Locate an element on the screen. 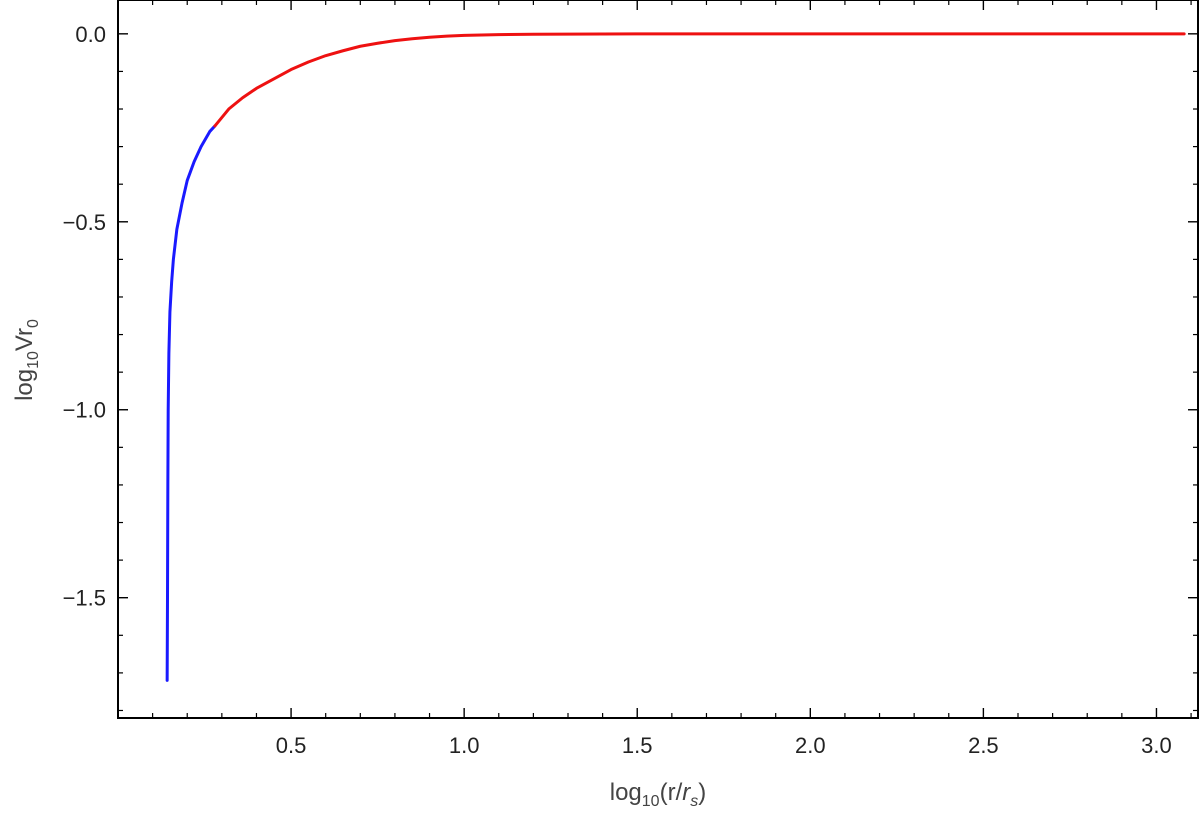  x-tick-label: 2.5 is located at coordinates (983, 745).